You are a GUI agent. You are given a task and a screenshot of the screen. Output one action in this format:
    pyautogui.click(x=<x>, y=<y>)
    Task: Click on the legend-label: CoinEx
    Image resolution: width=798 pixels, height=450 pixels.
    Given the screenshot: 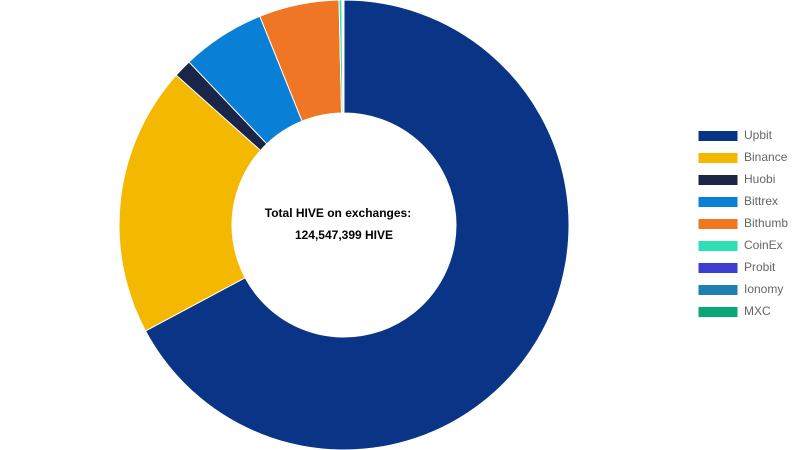 What is the action you would take?
    pyautogui.click(x=763, y=245)
    